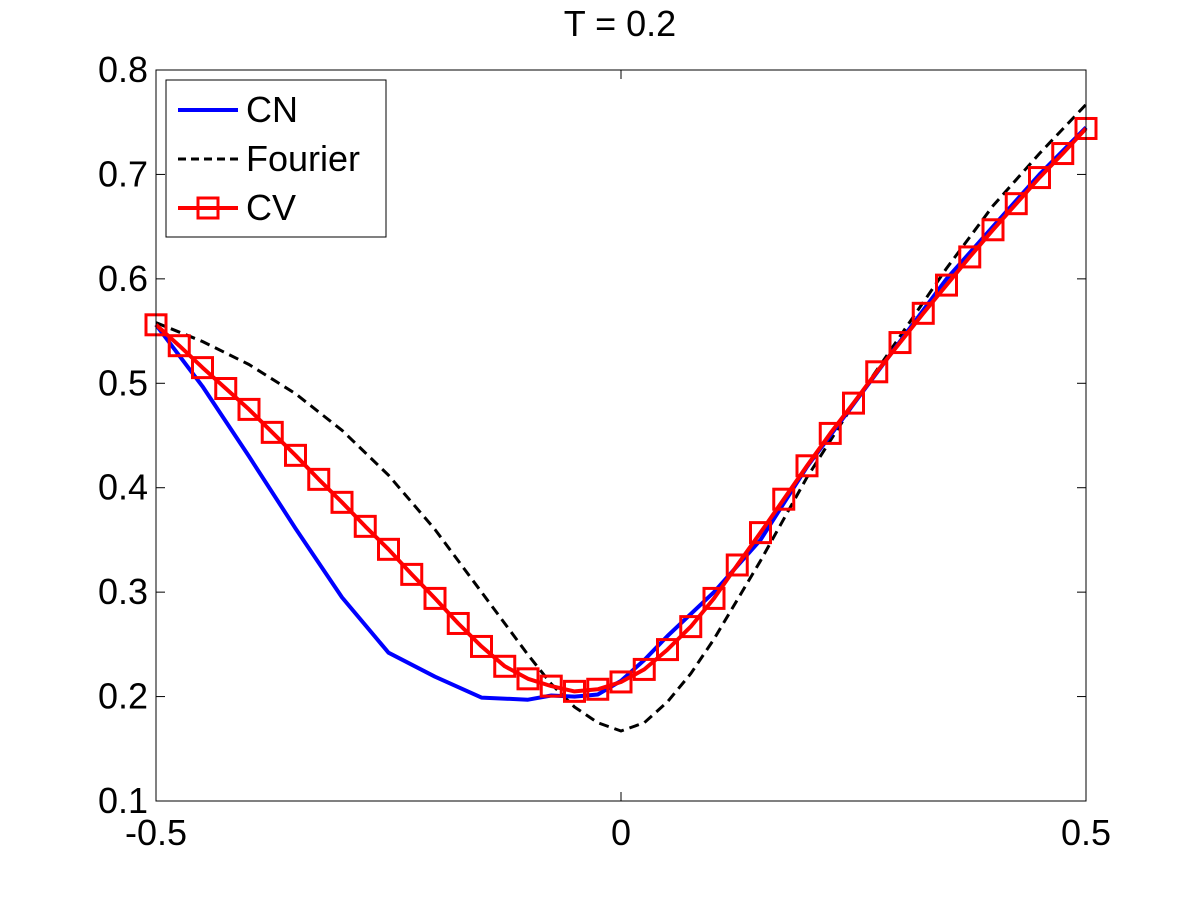  I want to click on y-tick-label: 0.7, so click(123, 173).